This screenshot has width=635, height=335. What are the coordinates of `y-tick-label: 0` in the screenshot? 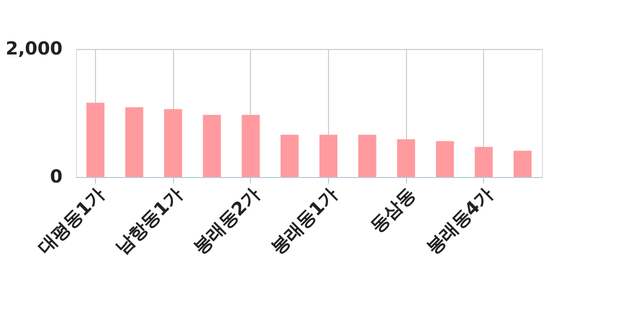 It's located at (56, 177).